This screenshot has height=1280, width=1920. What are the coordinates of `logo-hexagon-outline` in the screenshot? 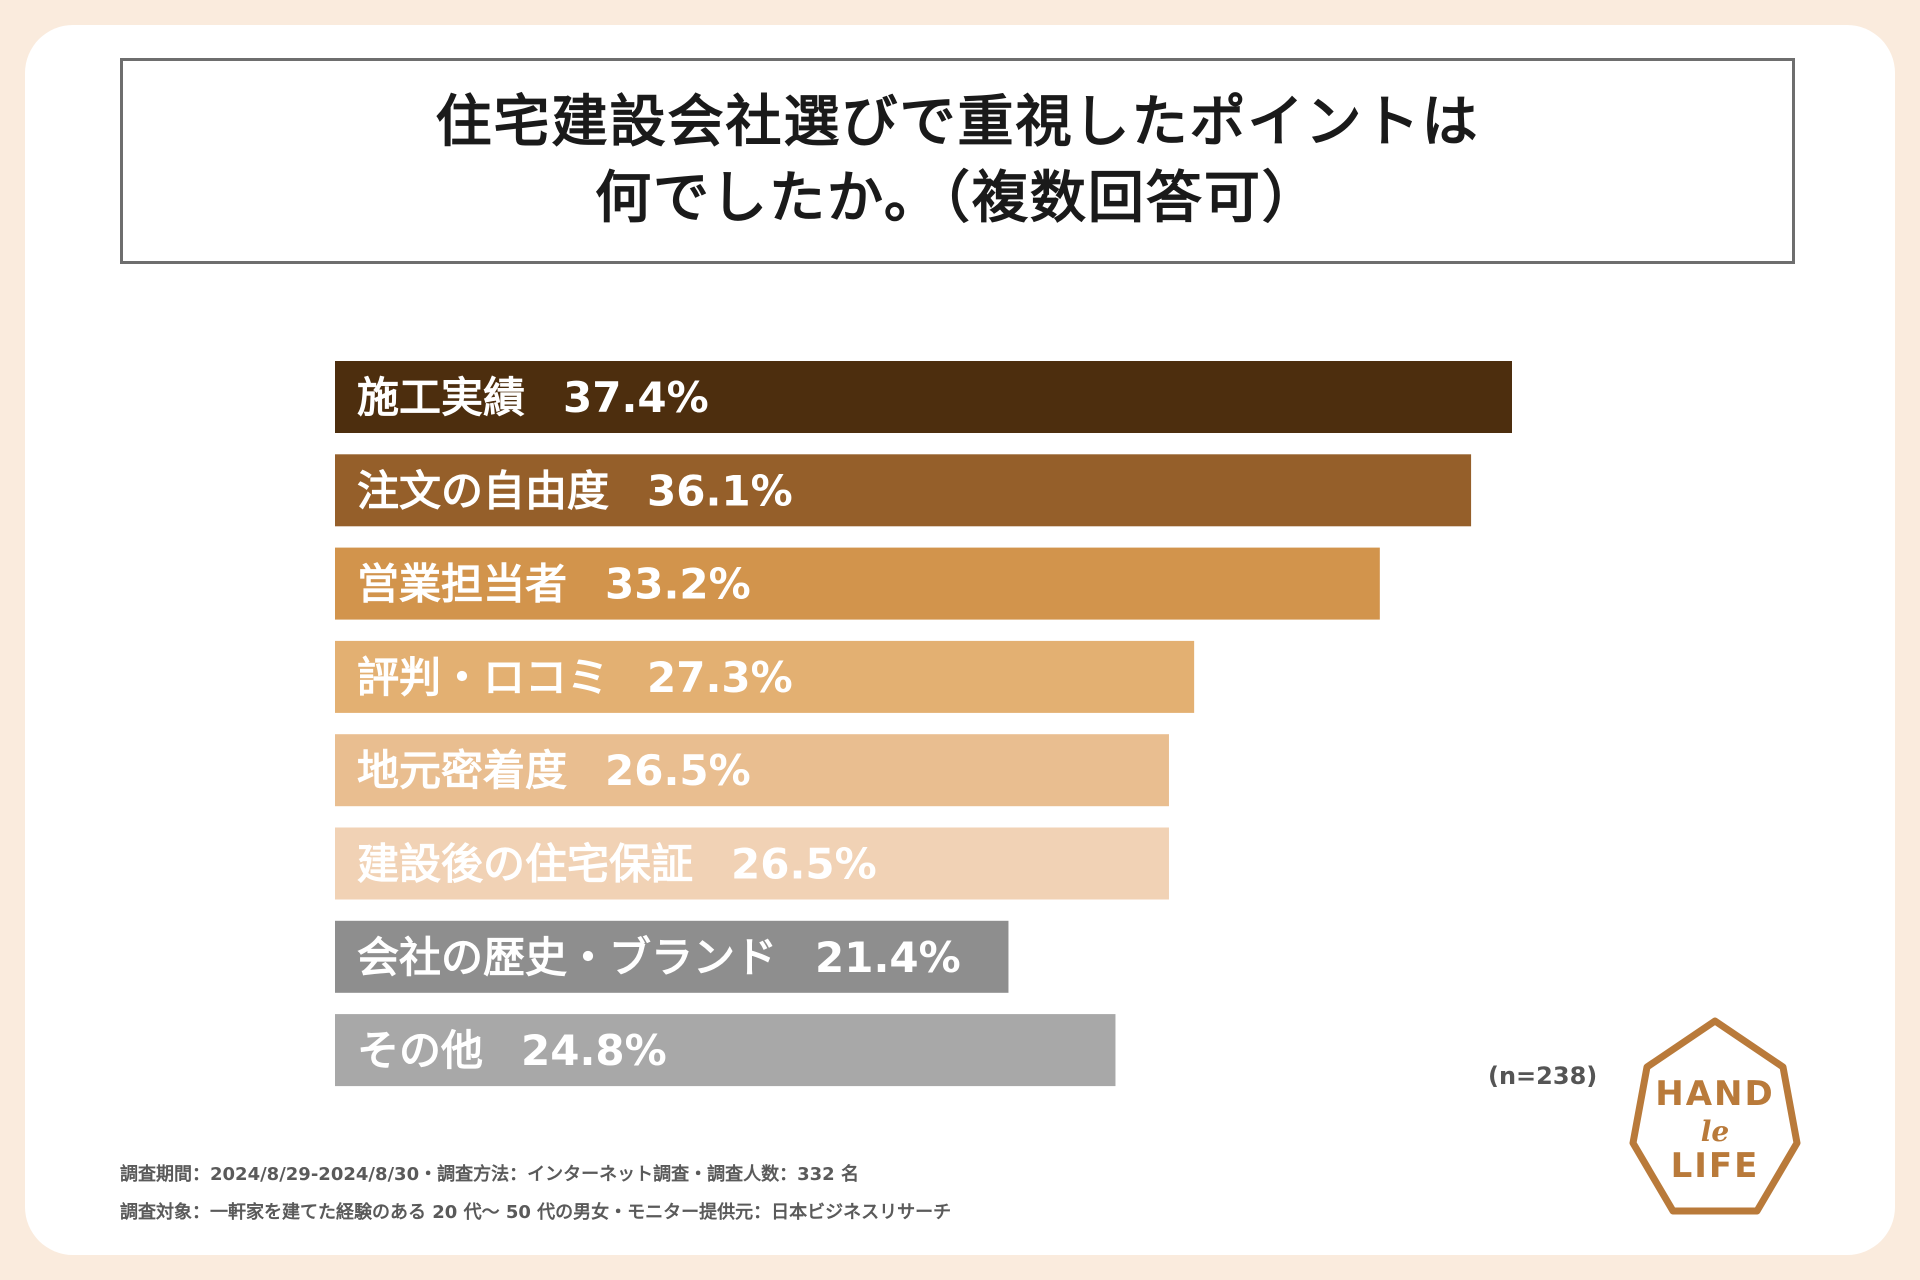 It's located at (1715, 1116).